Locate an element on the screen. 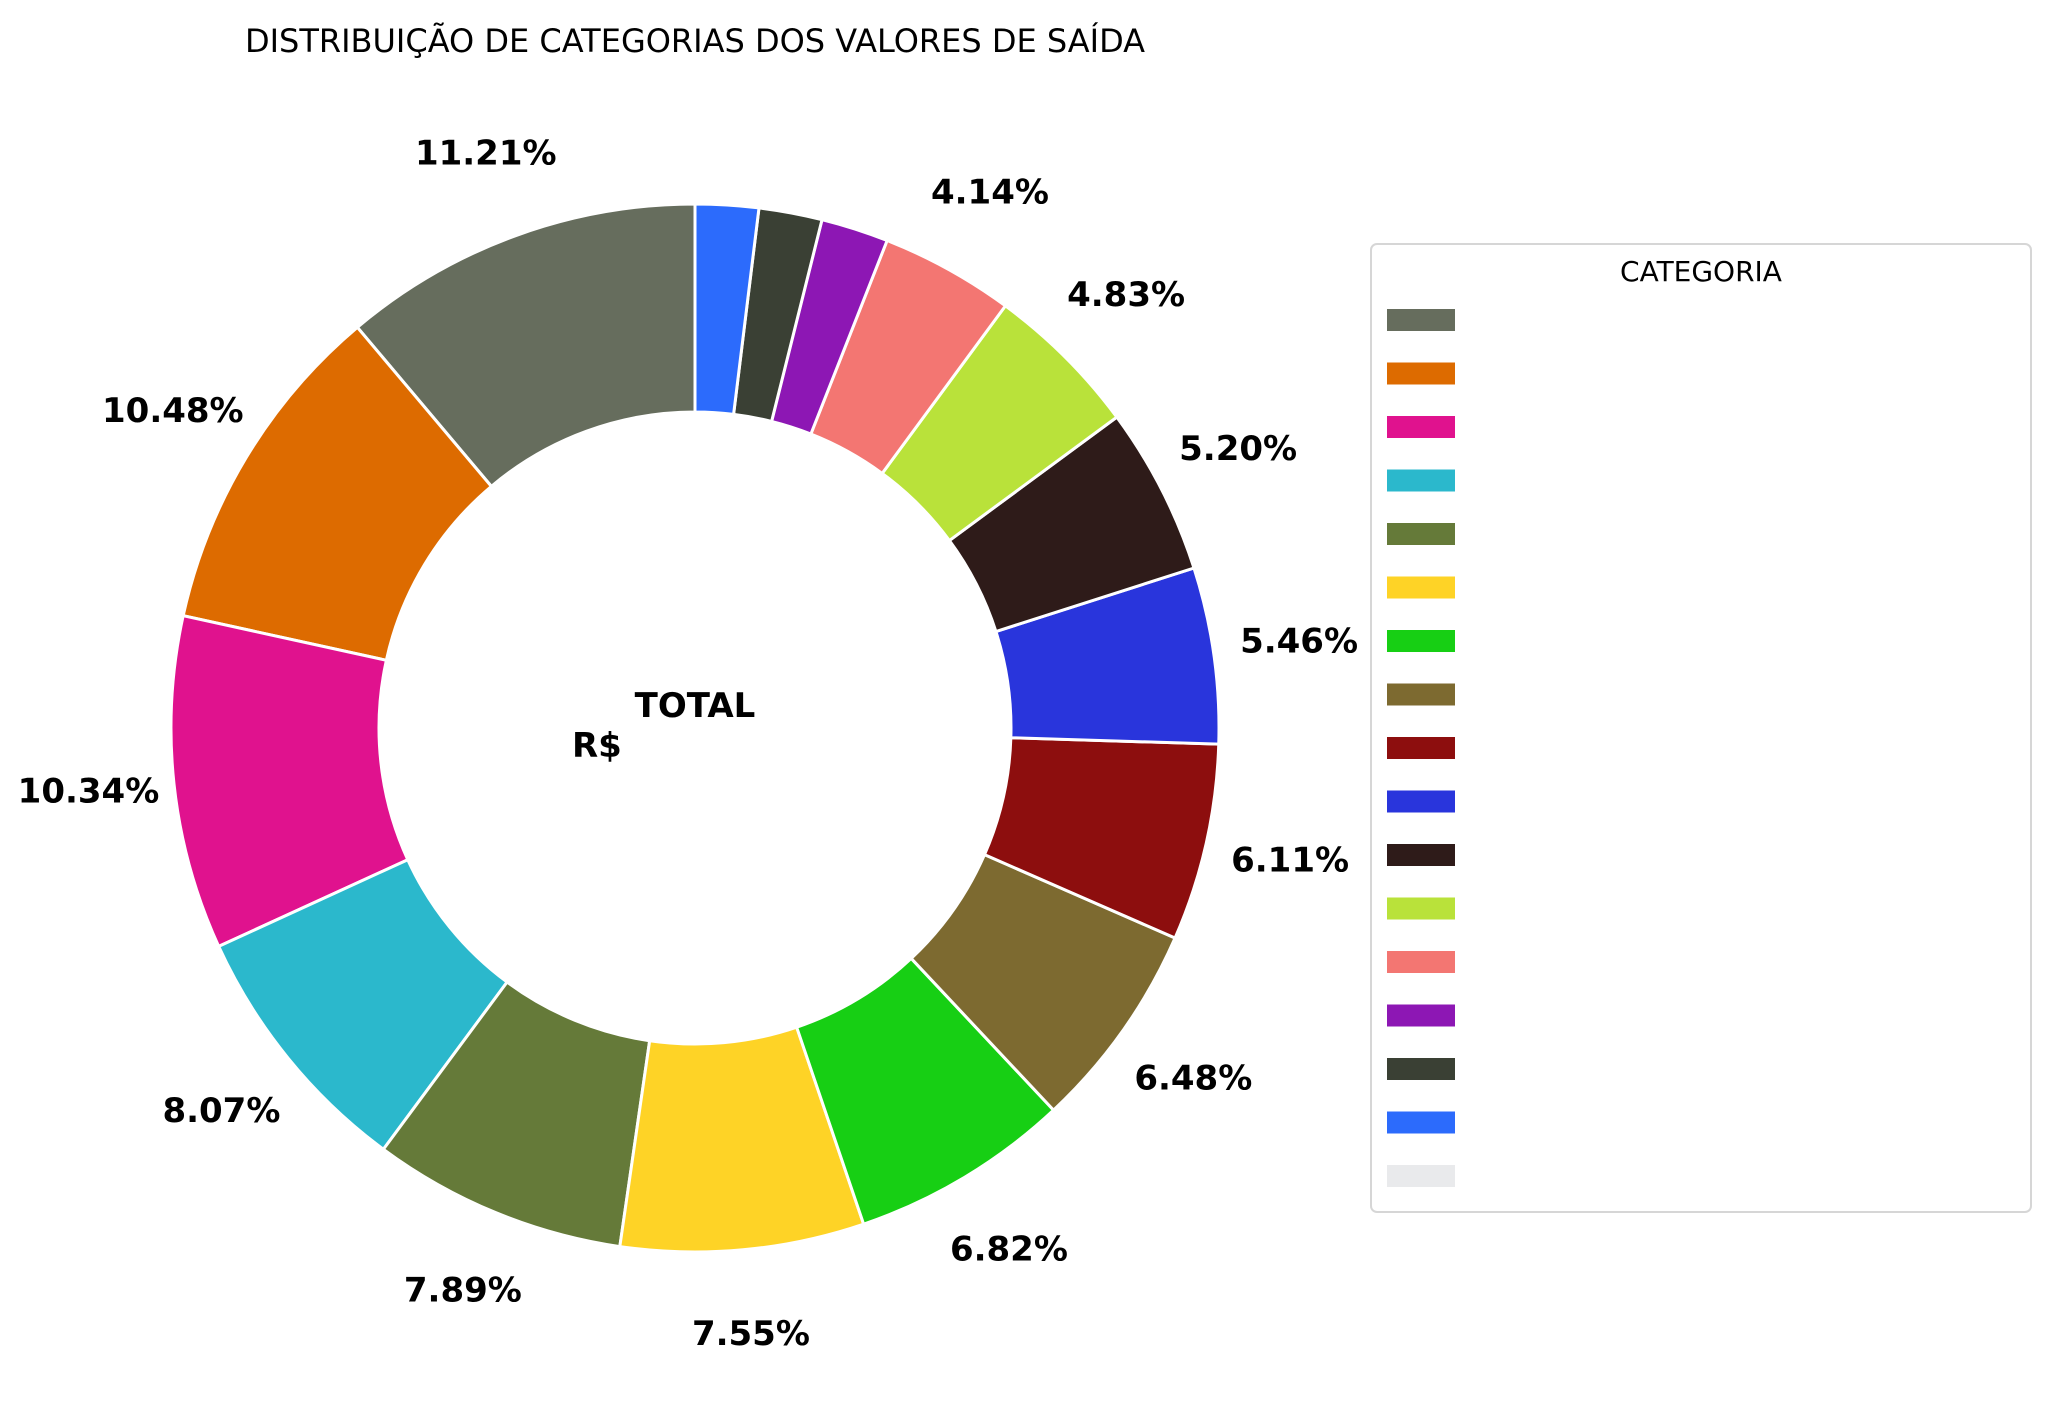 This screenshot has height=1403, width=2048. percentage-label-7: 6.82% is located at coordinates (1009, 1250).